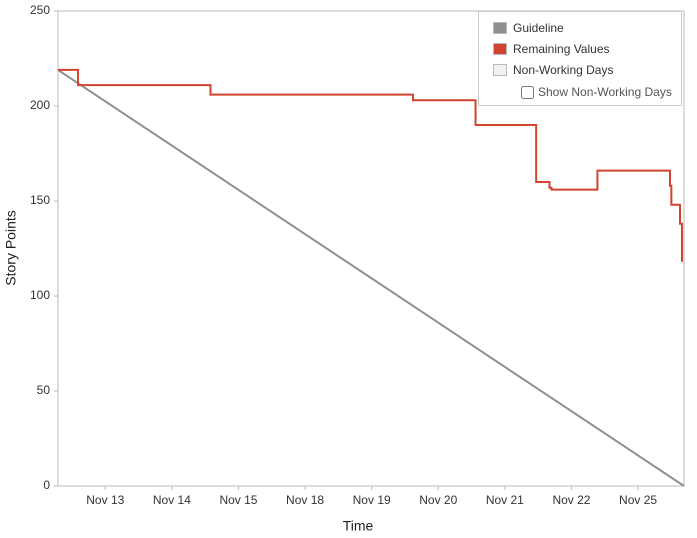 The height and width of the screenshot is (538, 697). I want to click on x-tick-label: Nov 14, so click(172, 500).